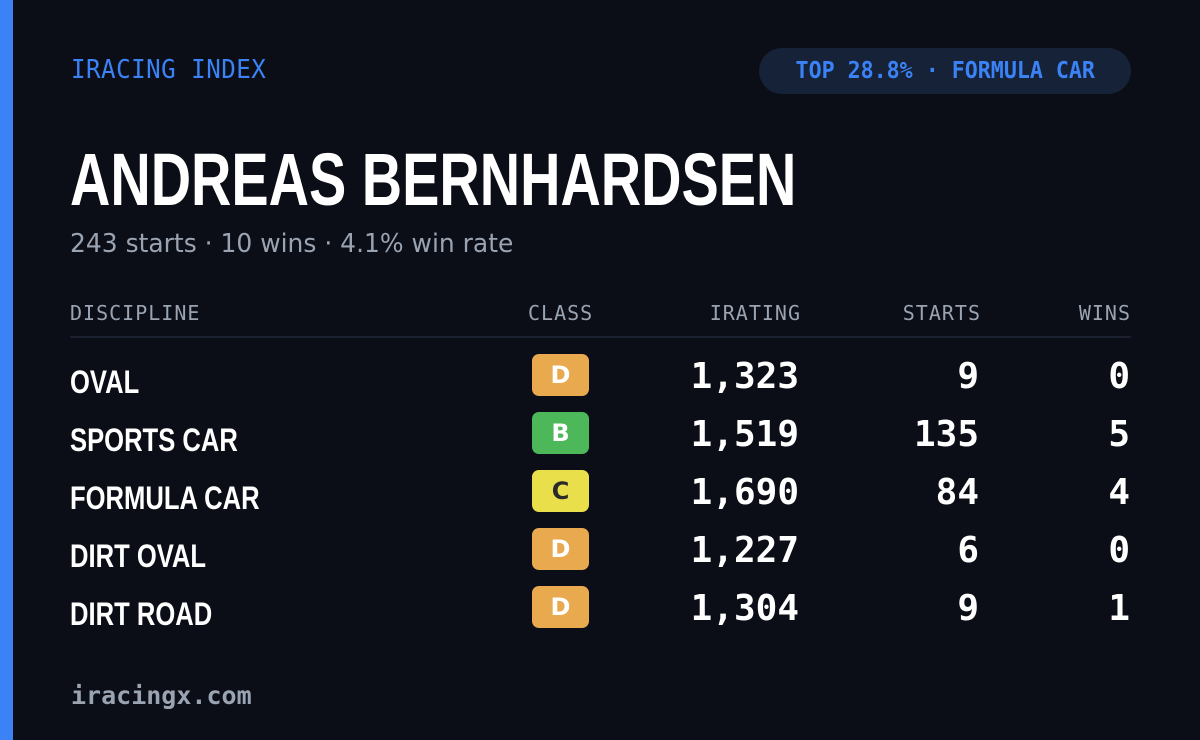 This screenshot has width=1200, height=740. What do you see at coordinates (433, 179) in the screenshot?
I see `driver-name: ANDREAS BERNHARDSEN` at bounding box center [433, 179].